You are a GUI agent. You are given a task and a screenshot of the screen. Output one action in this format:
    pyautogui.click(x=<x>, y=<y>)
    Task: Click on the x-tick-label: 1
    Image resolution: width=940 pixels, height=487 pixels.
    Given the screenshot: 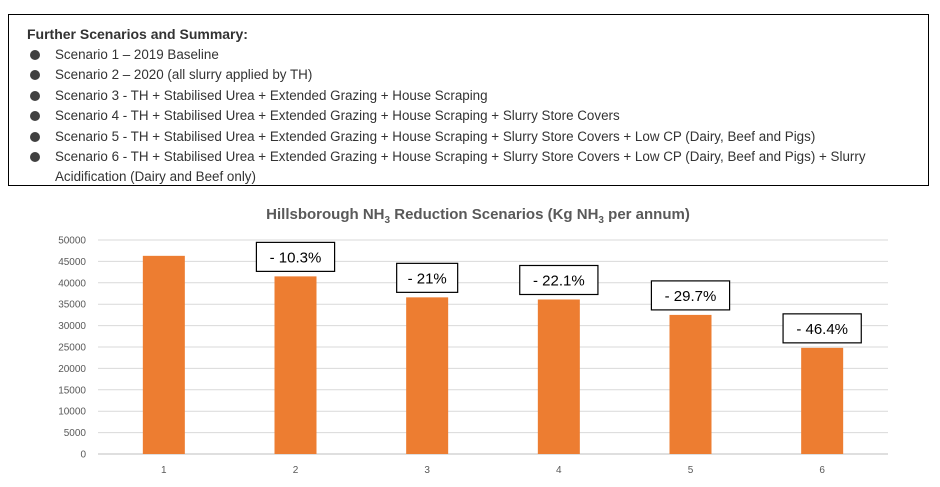 What is the action you would take?
    pyautogui.click(x=164, y=470)
    